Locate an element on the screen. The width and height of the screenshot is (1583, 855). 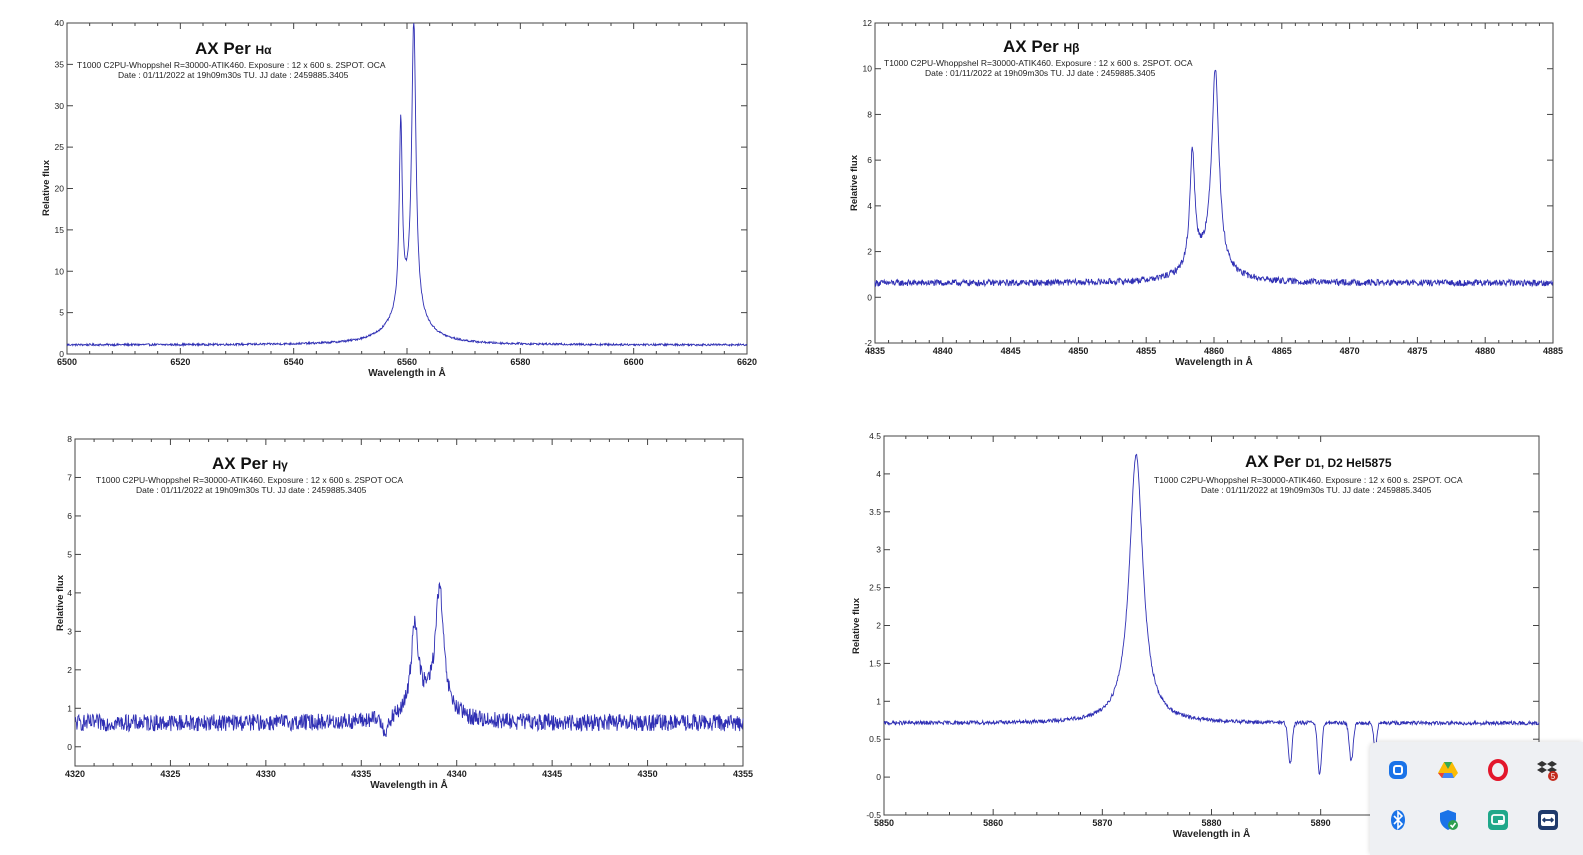
x-tick-label: 4850 is located at coordinates (1078, 351).